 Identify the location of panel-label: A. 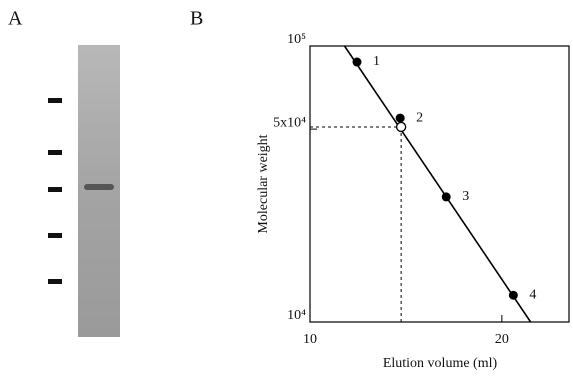
(15, 19).